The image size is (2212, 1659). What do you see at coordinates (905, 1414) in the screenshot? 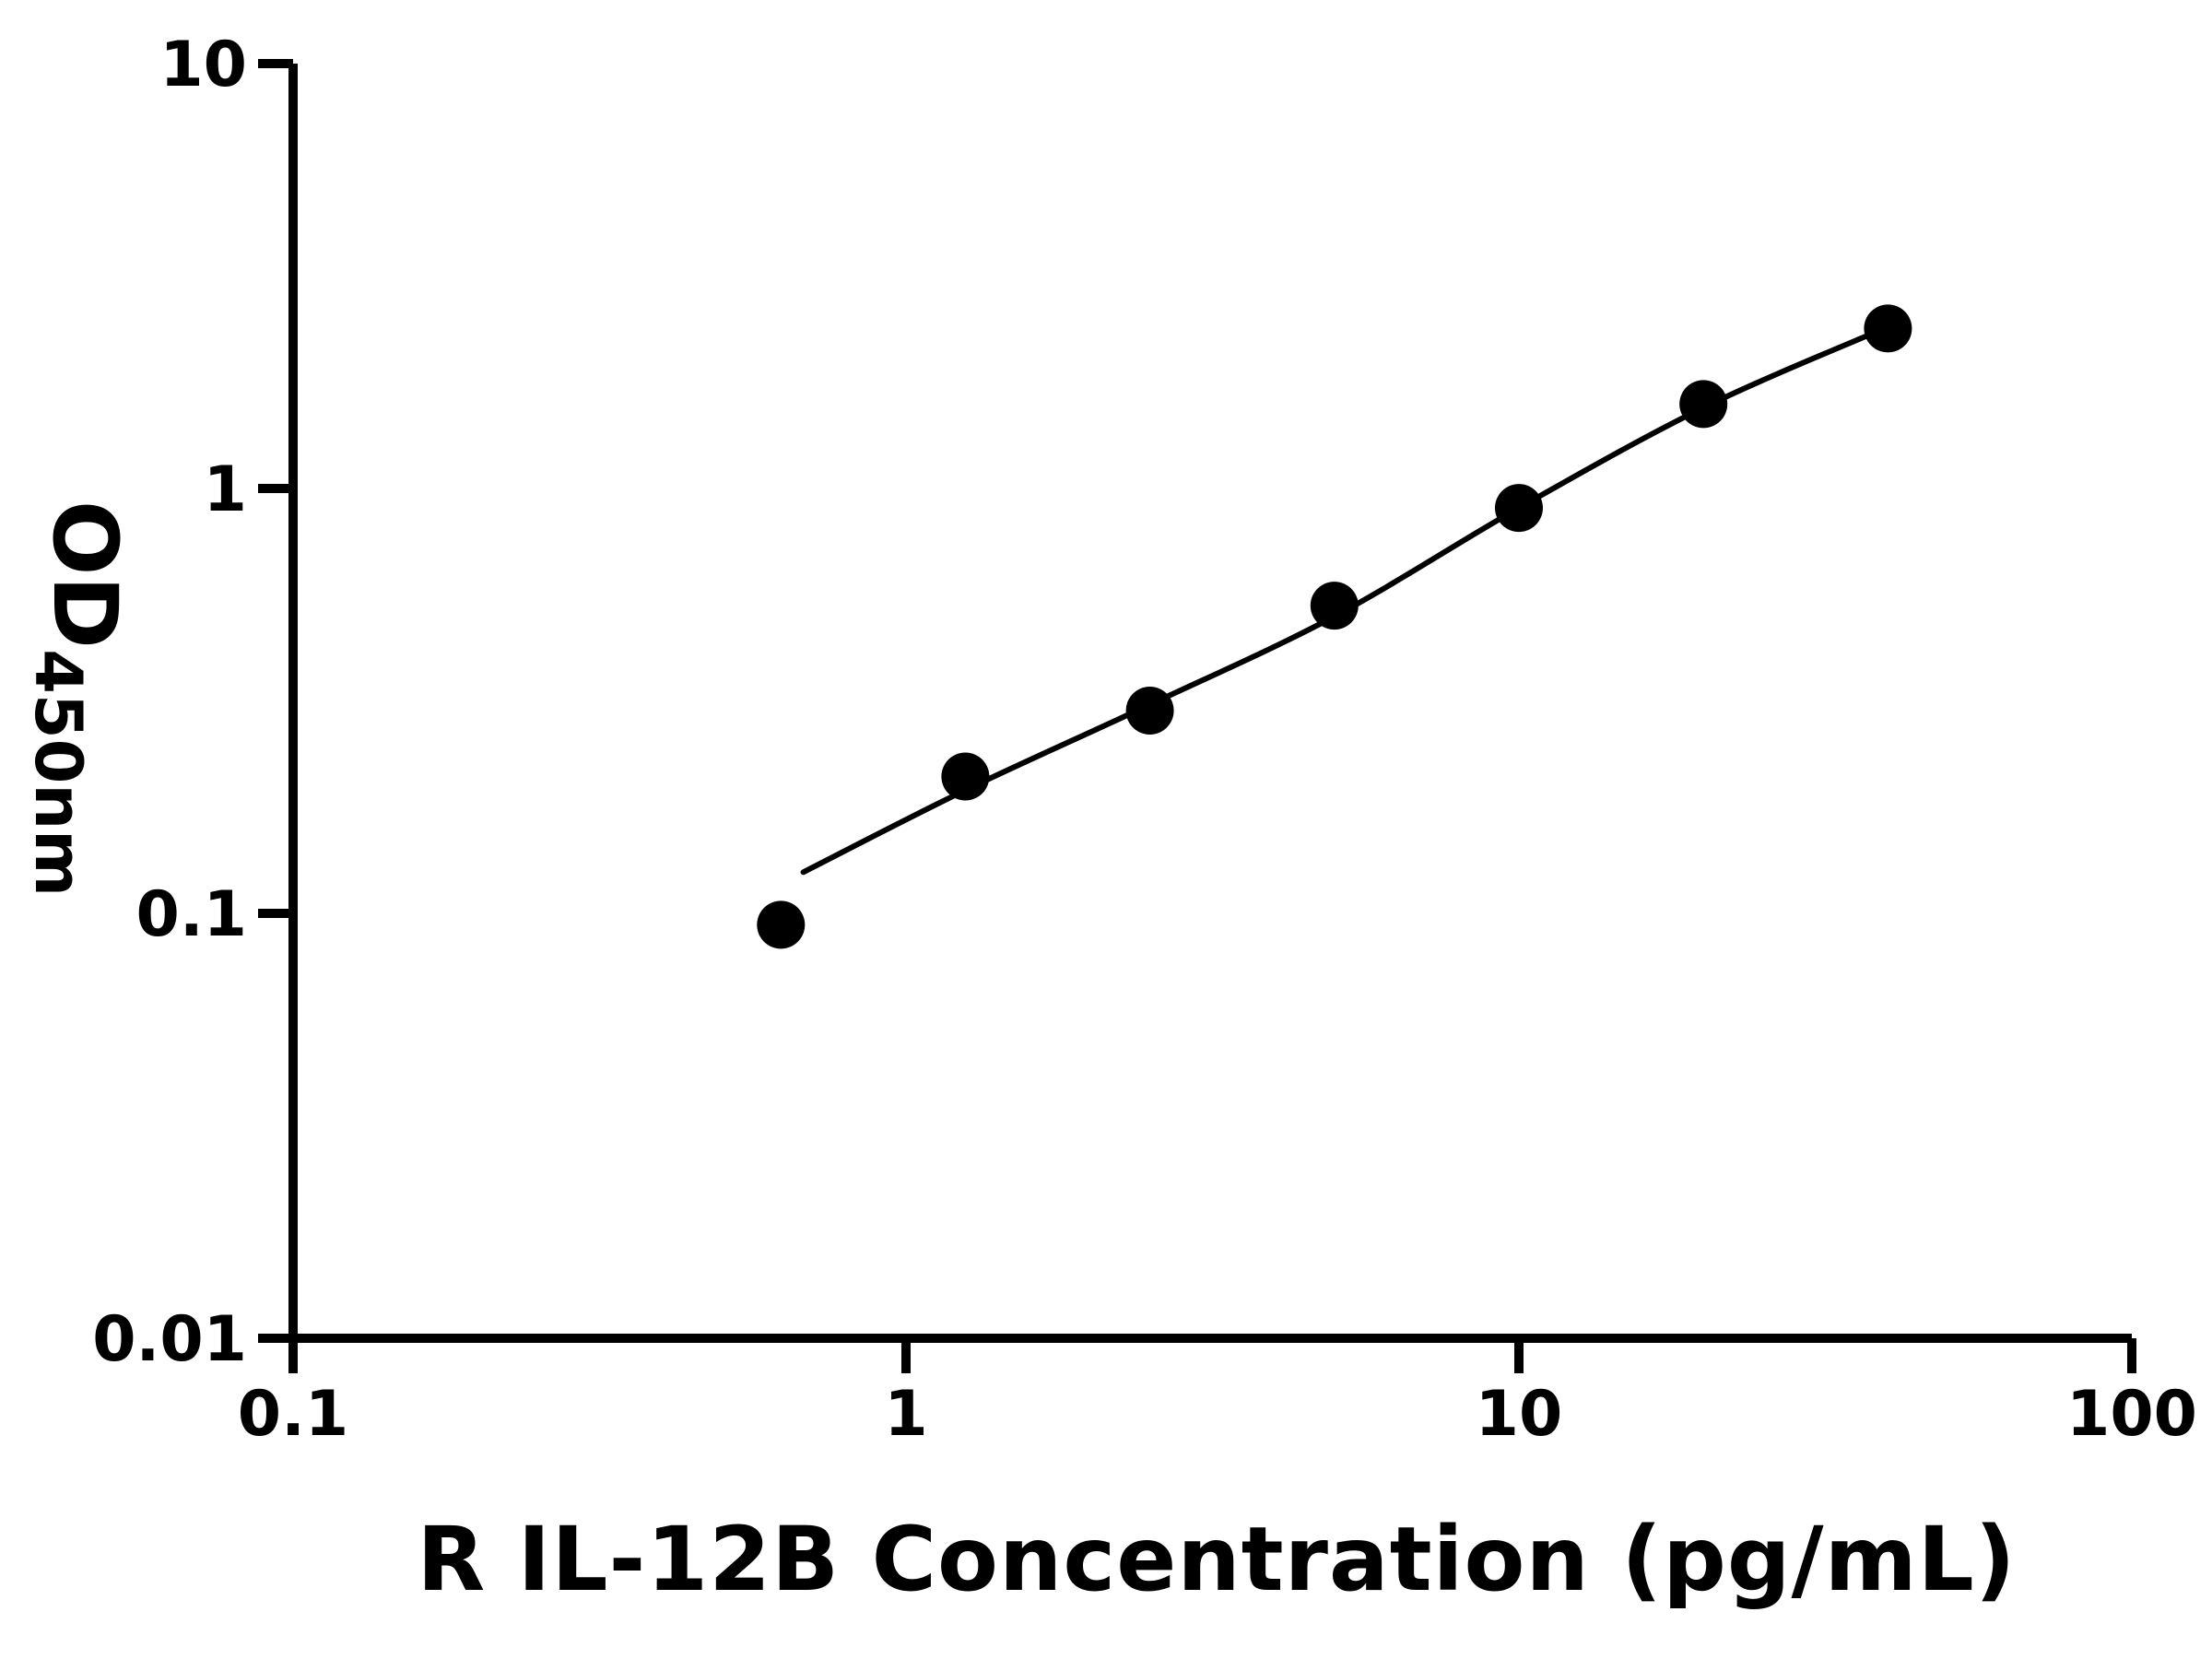
I see `x-tick-label: 1` at bounding box center [905, 1414].